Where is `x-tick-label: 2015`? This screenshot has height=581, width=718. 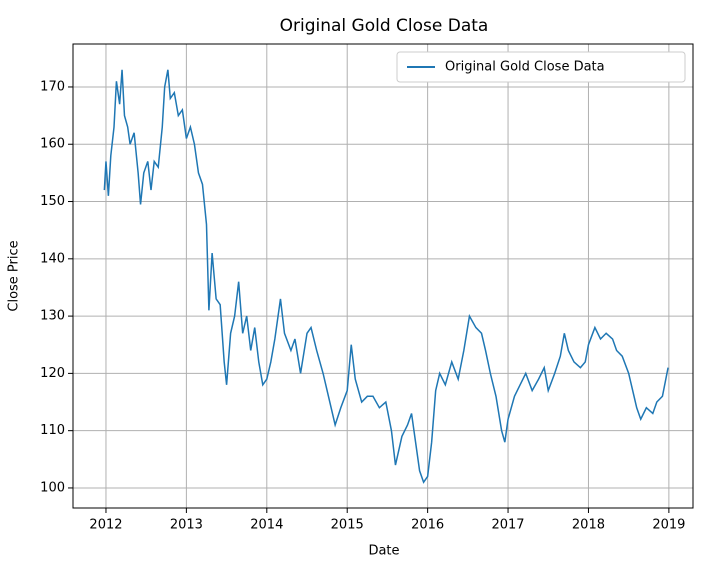 x-tick-label: 2015 is located at coordinates (347, 525).